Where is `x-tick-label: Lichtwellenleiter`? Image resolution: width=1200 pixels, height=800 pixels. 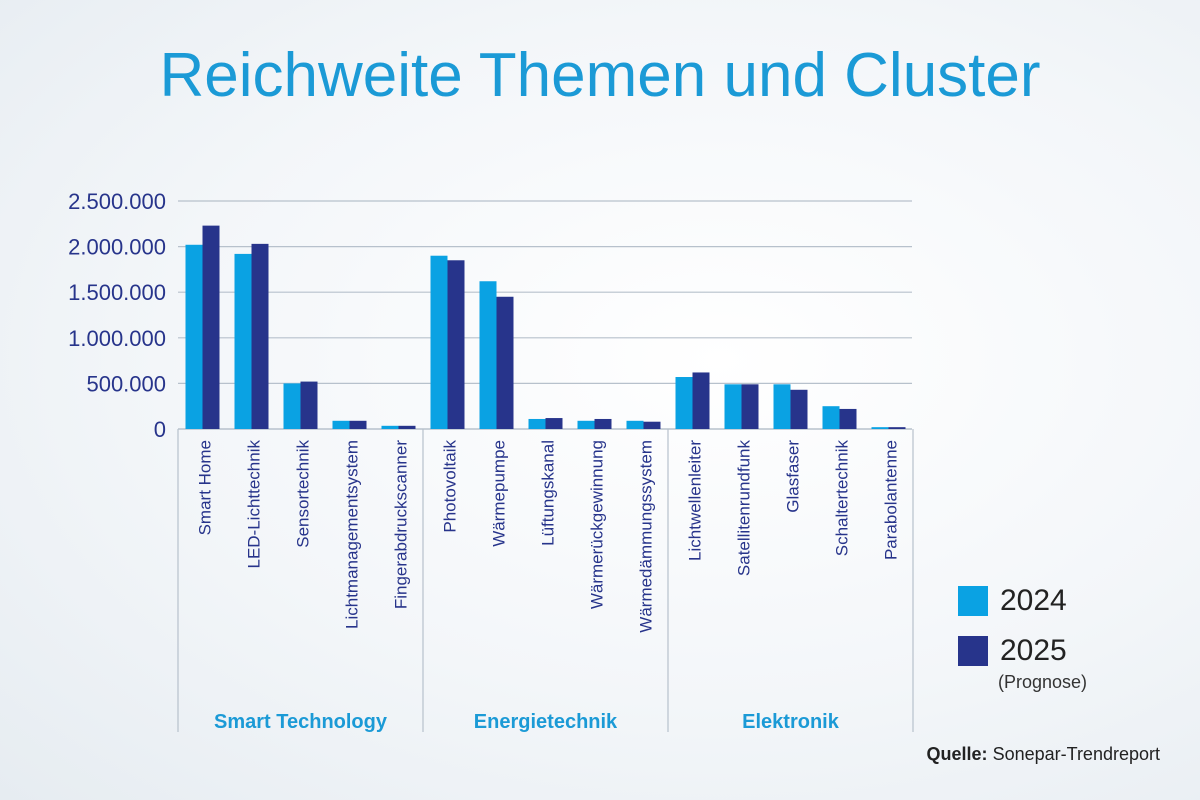
x-tick-label: Lichtwellenleiter is located at coordinates (695, 500).